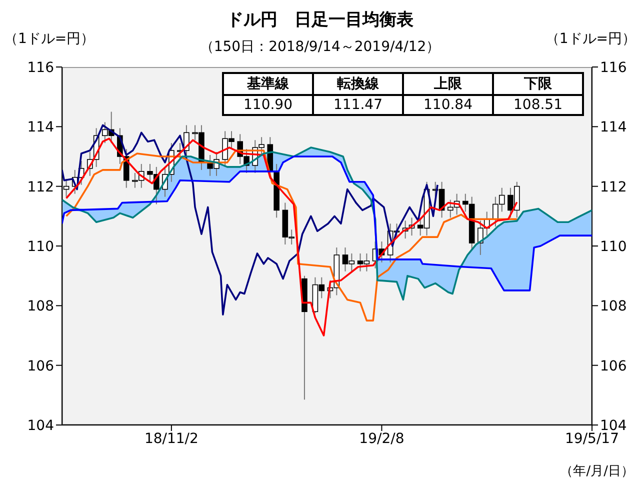 The height and width of the screenshot is (486, 640). I want to click on y2-tick-label: 110, so click(613, 246).